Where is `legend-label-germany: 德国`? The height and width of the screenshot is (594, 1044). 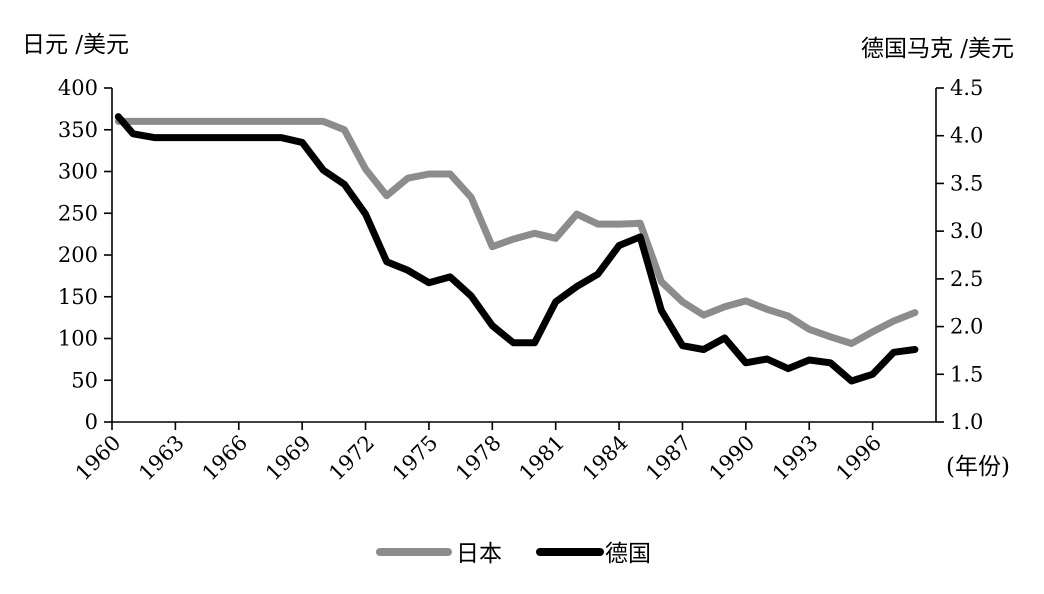 legend-label-germany: 德国 is located at coordinates (628, 554).